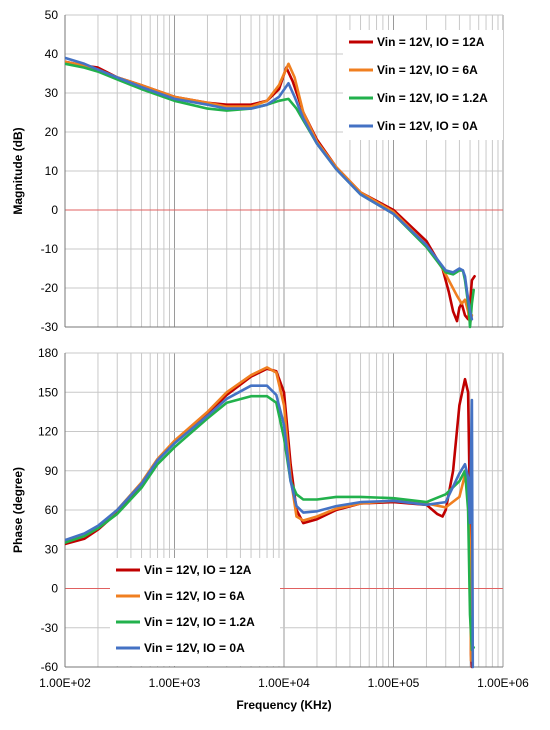  Describe the element at coordinates (18, 170) in the screenshot. I see `y-axis-title: Magnitude (dB)` at that location.